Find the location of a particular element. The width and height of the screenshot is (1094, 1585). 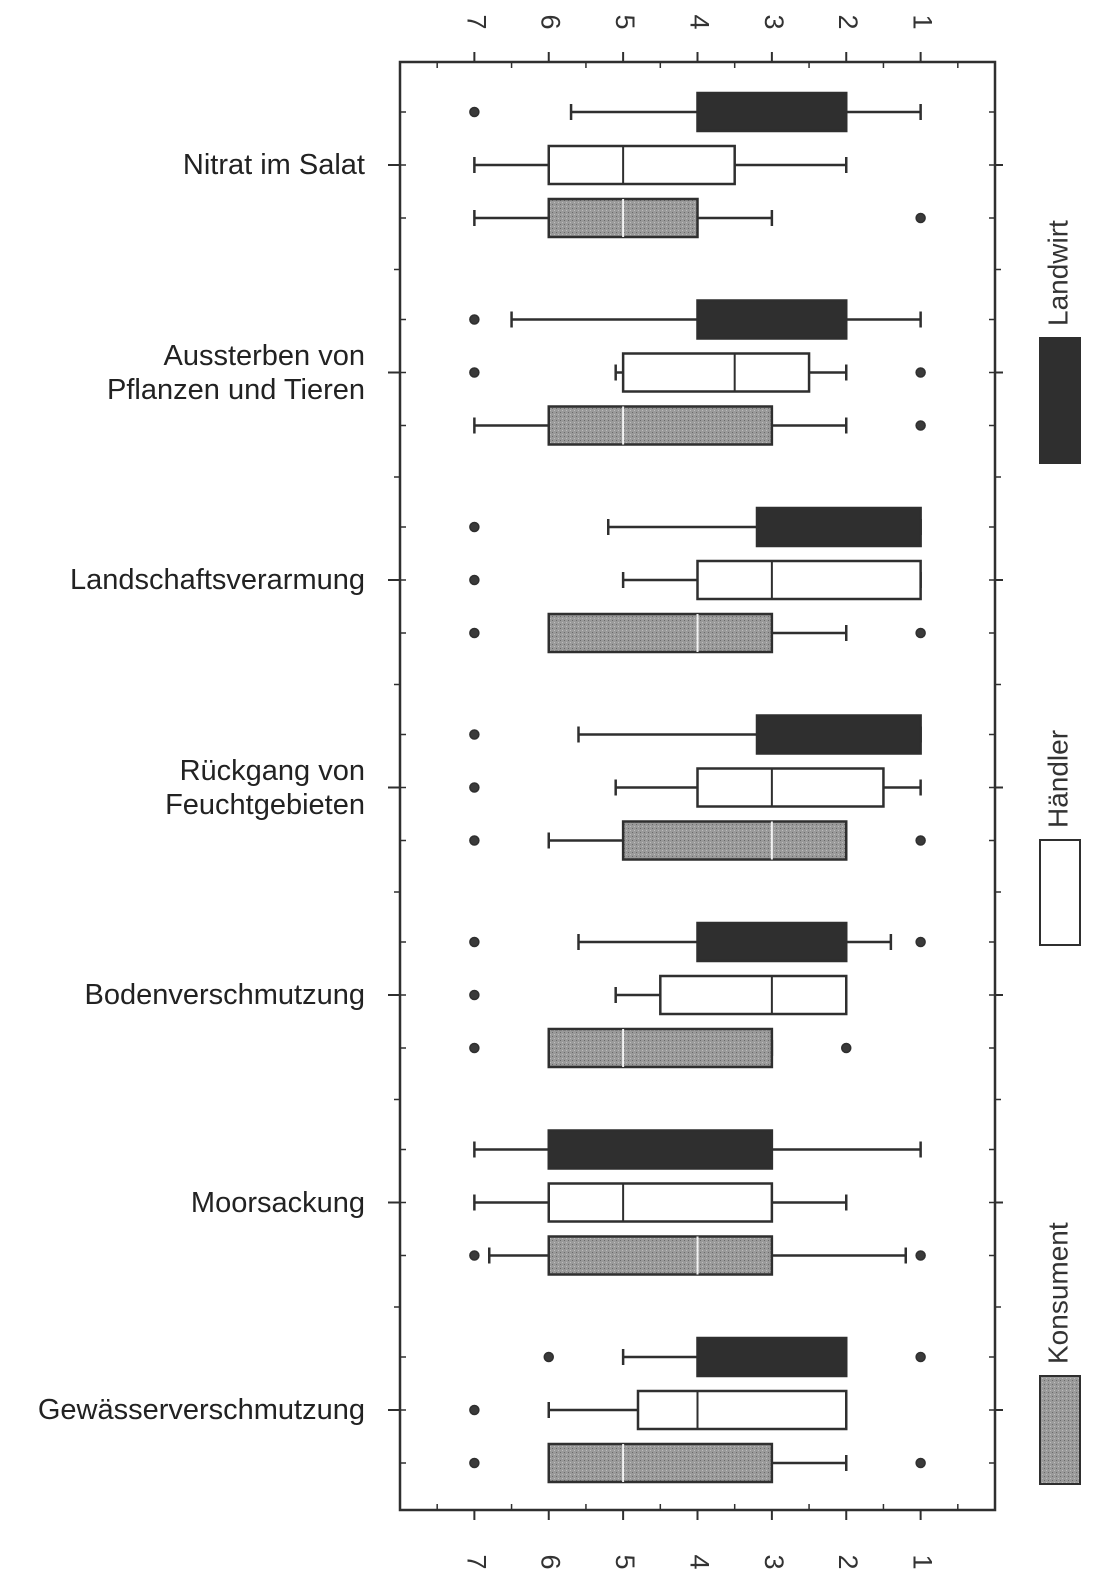

bottom-tick-label: 2 is located at coordinates (848, 1561).